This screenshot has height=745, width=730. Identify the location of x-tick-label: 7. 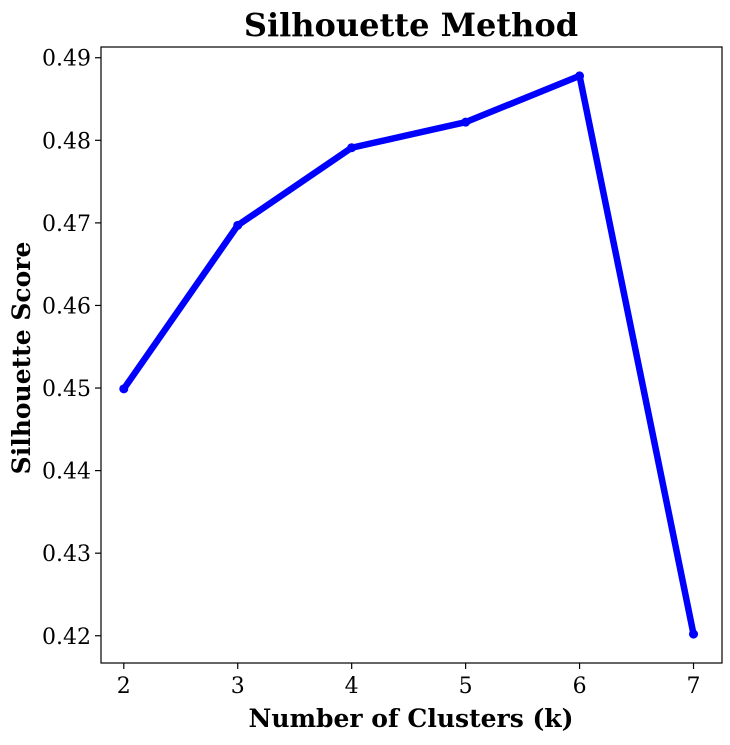
(694, 686).